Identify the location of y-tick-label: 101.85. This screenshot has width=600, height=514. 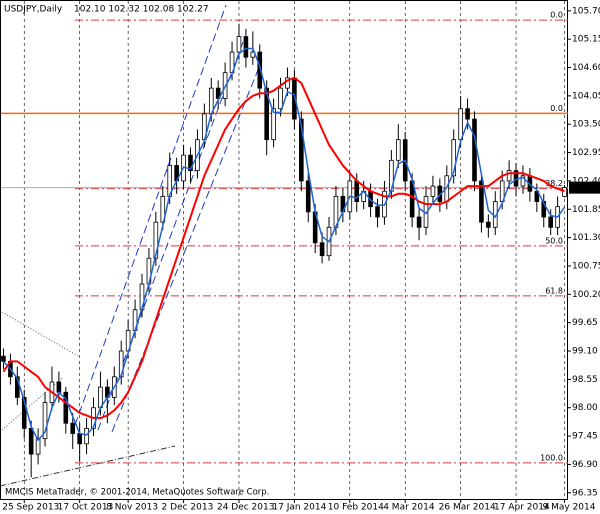
(586, 210).